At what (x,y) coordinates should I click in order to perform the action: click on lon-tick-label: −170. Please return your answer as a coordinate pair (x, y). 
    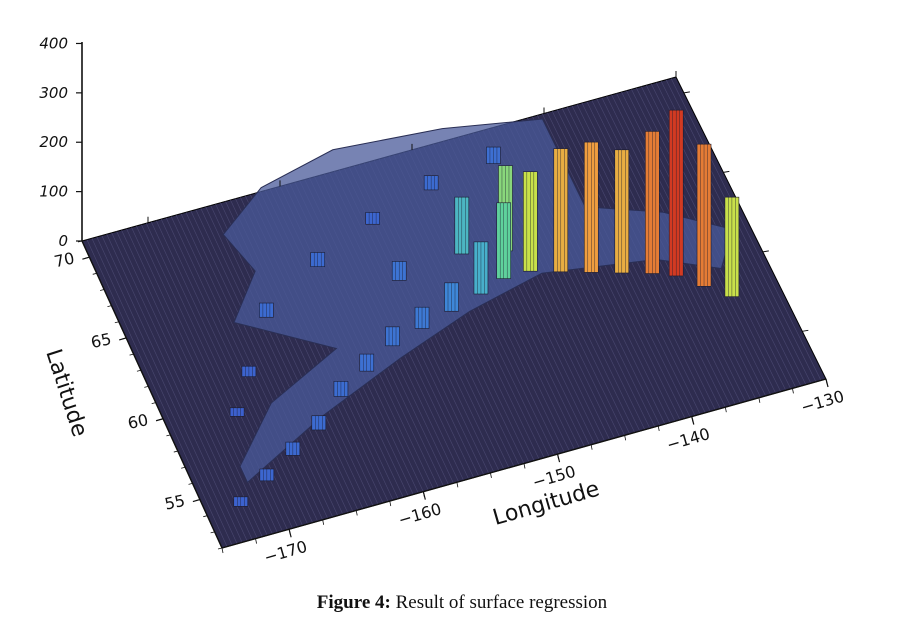
    Looking at the image, I should click on (285, 552).